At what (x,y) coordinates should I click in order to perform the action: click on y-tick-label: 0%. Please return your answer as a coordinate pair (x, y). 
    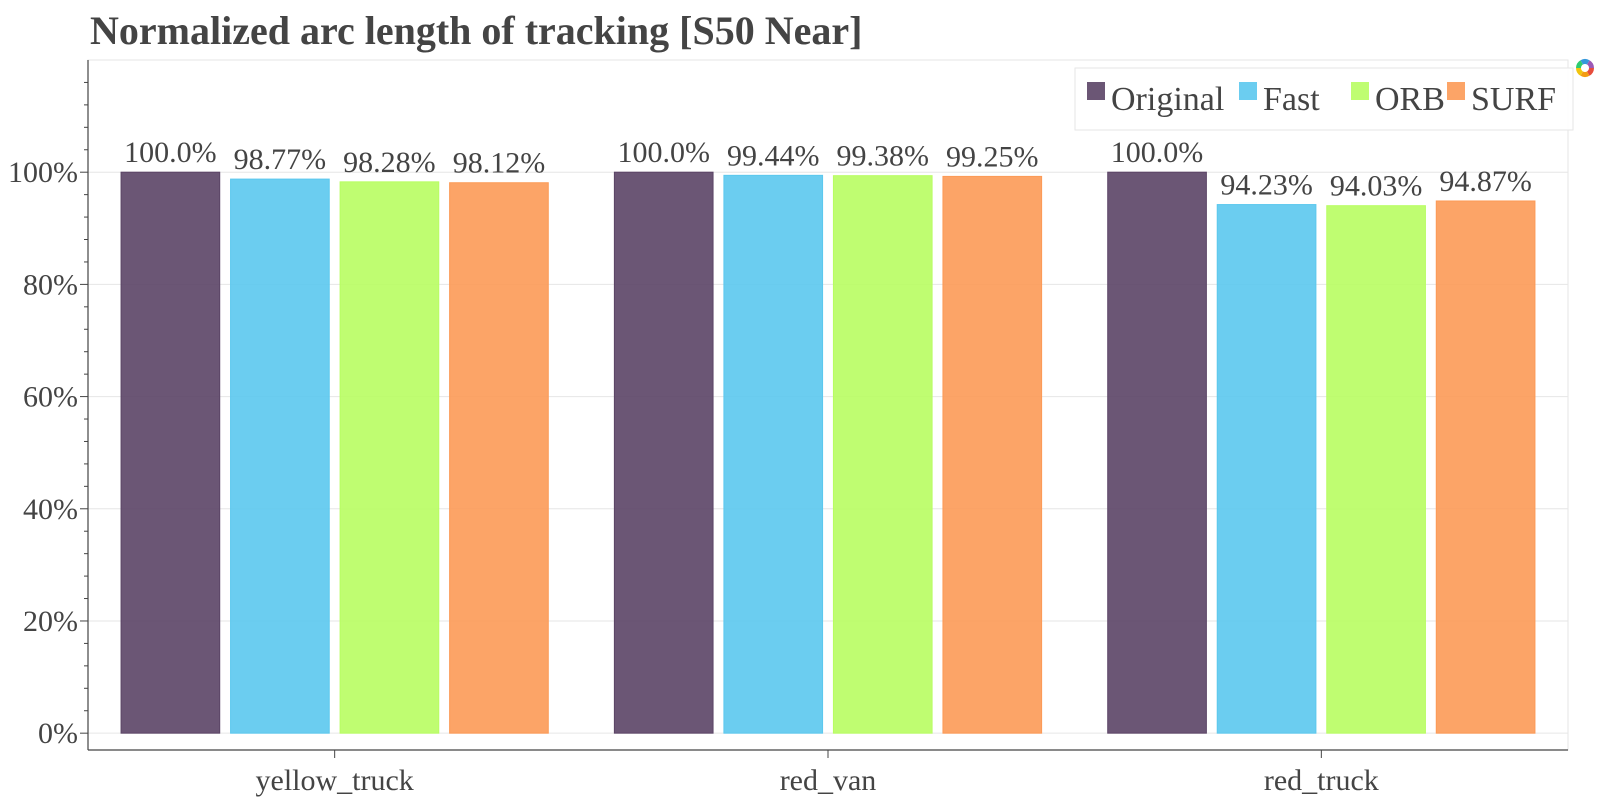
    Looking at the image, I should click on (58, 733).